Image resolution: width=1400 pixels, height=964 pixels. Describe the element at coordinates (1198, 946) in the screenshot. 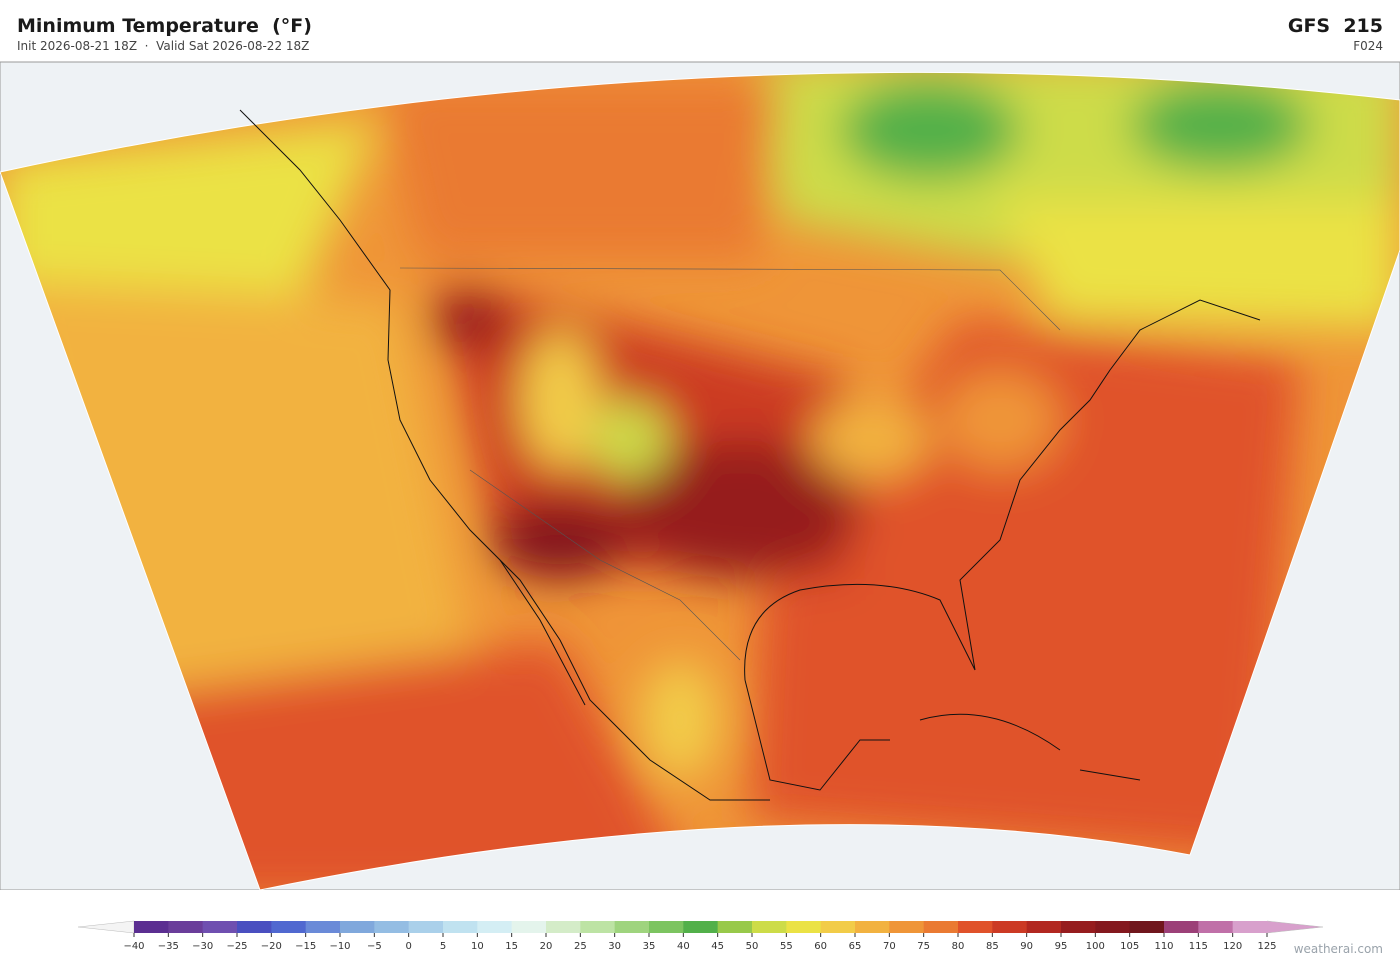

I see `tick-label: 115` at that location.